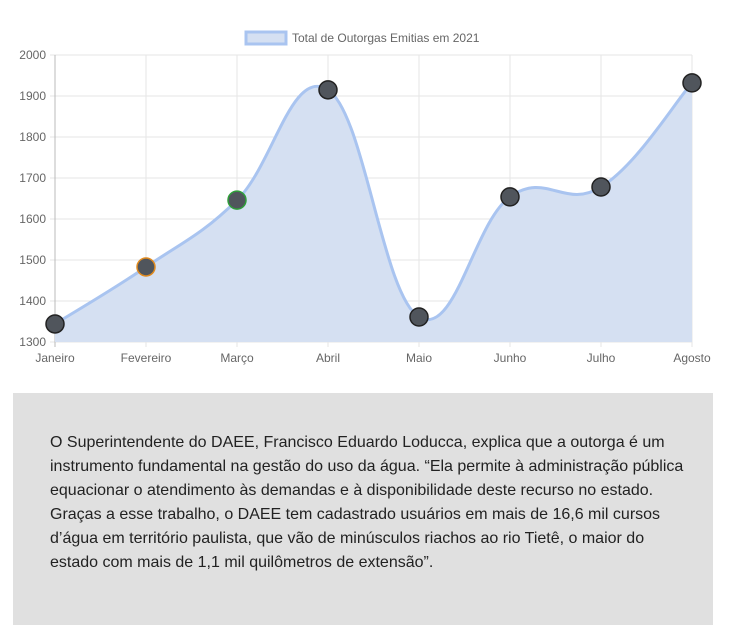 The width and height of the screenshot is (740, 638). Describe the element at coordinates (266, 38) in the screenshot. I see `legend-swatch` at that location.